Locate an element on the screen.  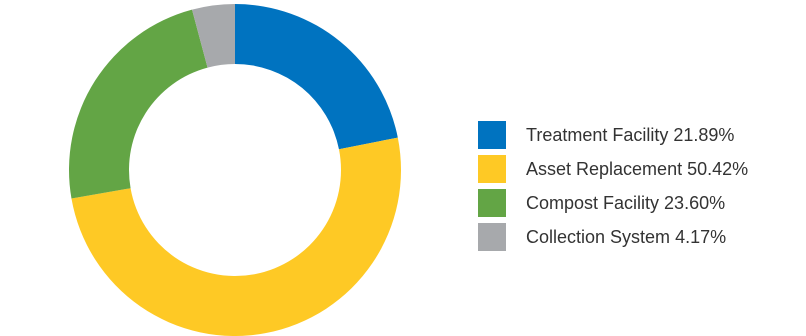
legend-item-asset-replacement: Asset Replacement 50.42% is located at coordinates (641, 169).